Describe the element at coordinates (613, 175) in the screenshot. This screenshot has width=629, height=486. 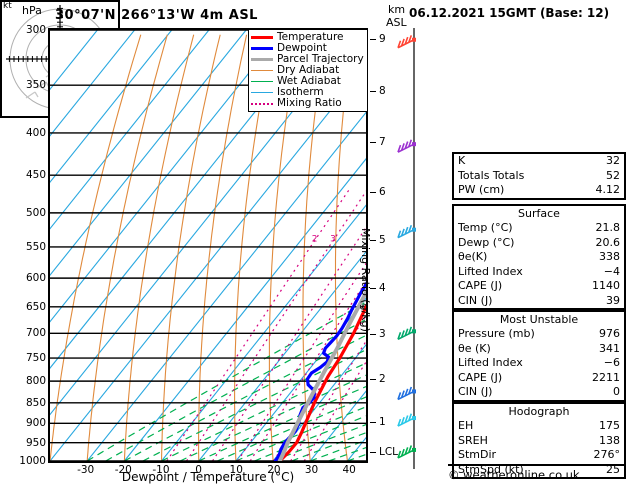
I see `panel-row-value: 52` at that location.